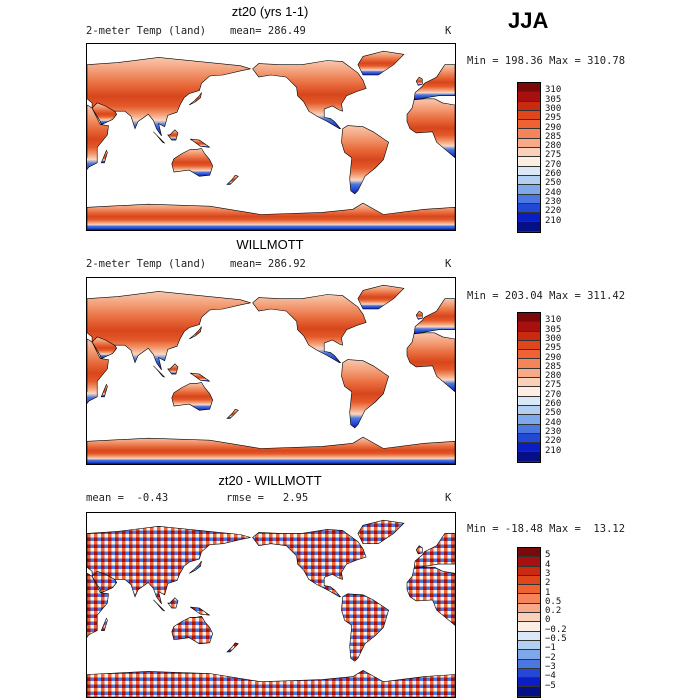  I want to click on landmass-namerica, so click(309, 328).